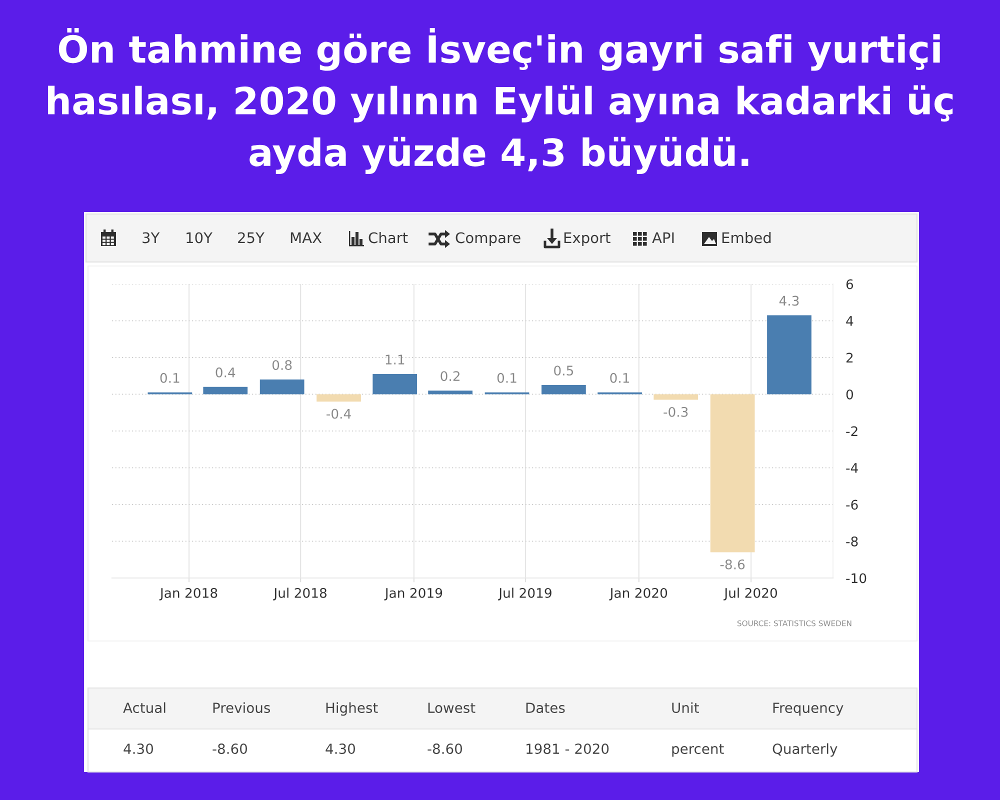 The height and width of the screenshot is (800, 1000). Describe the element at coordinates (808, 709) in the screenshot. I see `text: Frequency` at that location.